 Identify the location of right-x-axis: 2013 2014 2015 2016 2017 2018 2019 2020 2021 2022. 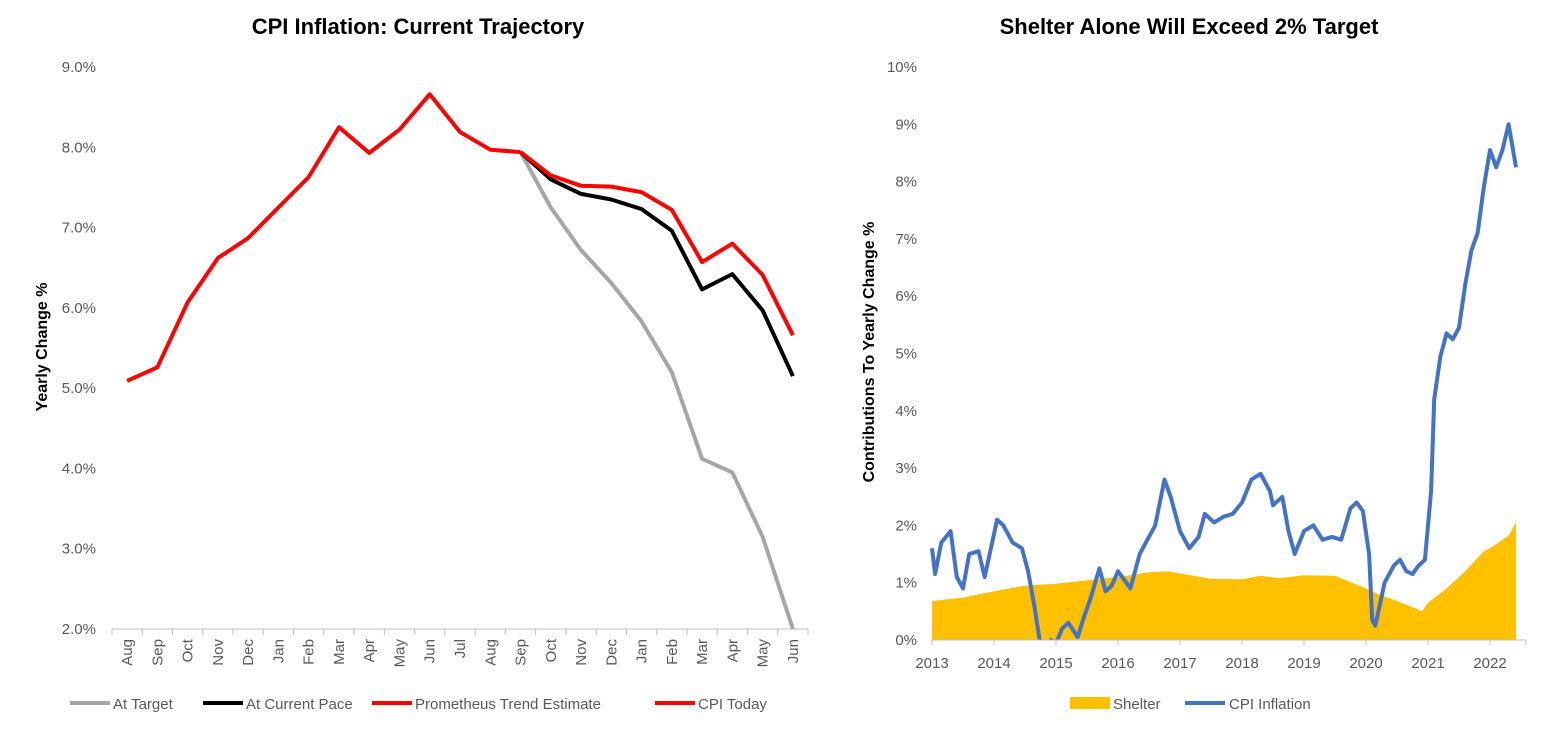
(1221, 655).